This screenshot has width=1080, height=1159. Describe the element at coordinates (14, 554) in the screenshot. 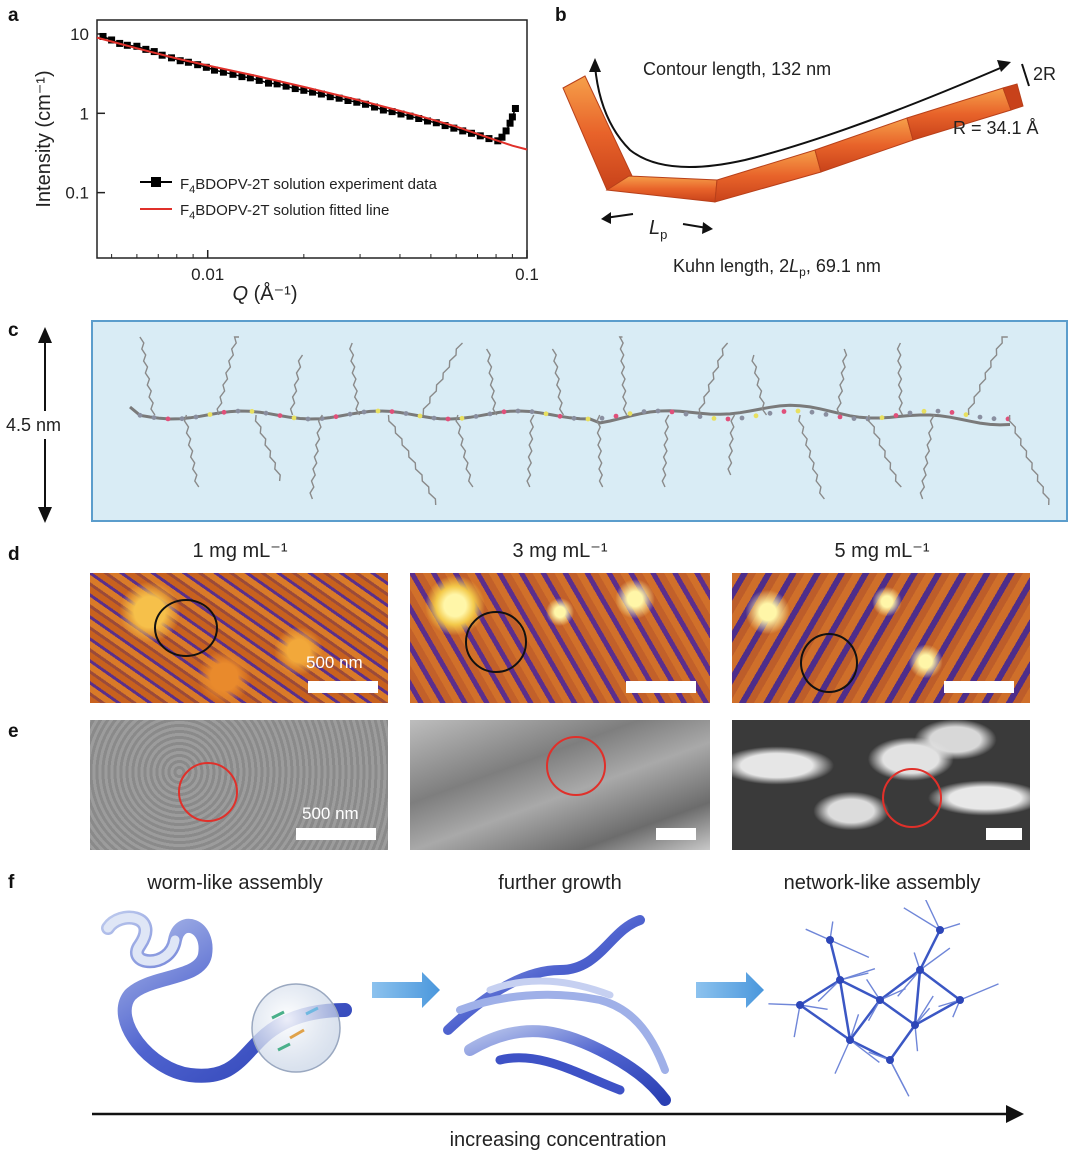

I see `panel-label-d: d` at that location.